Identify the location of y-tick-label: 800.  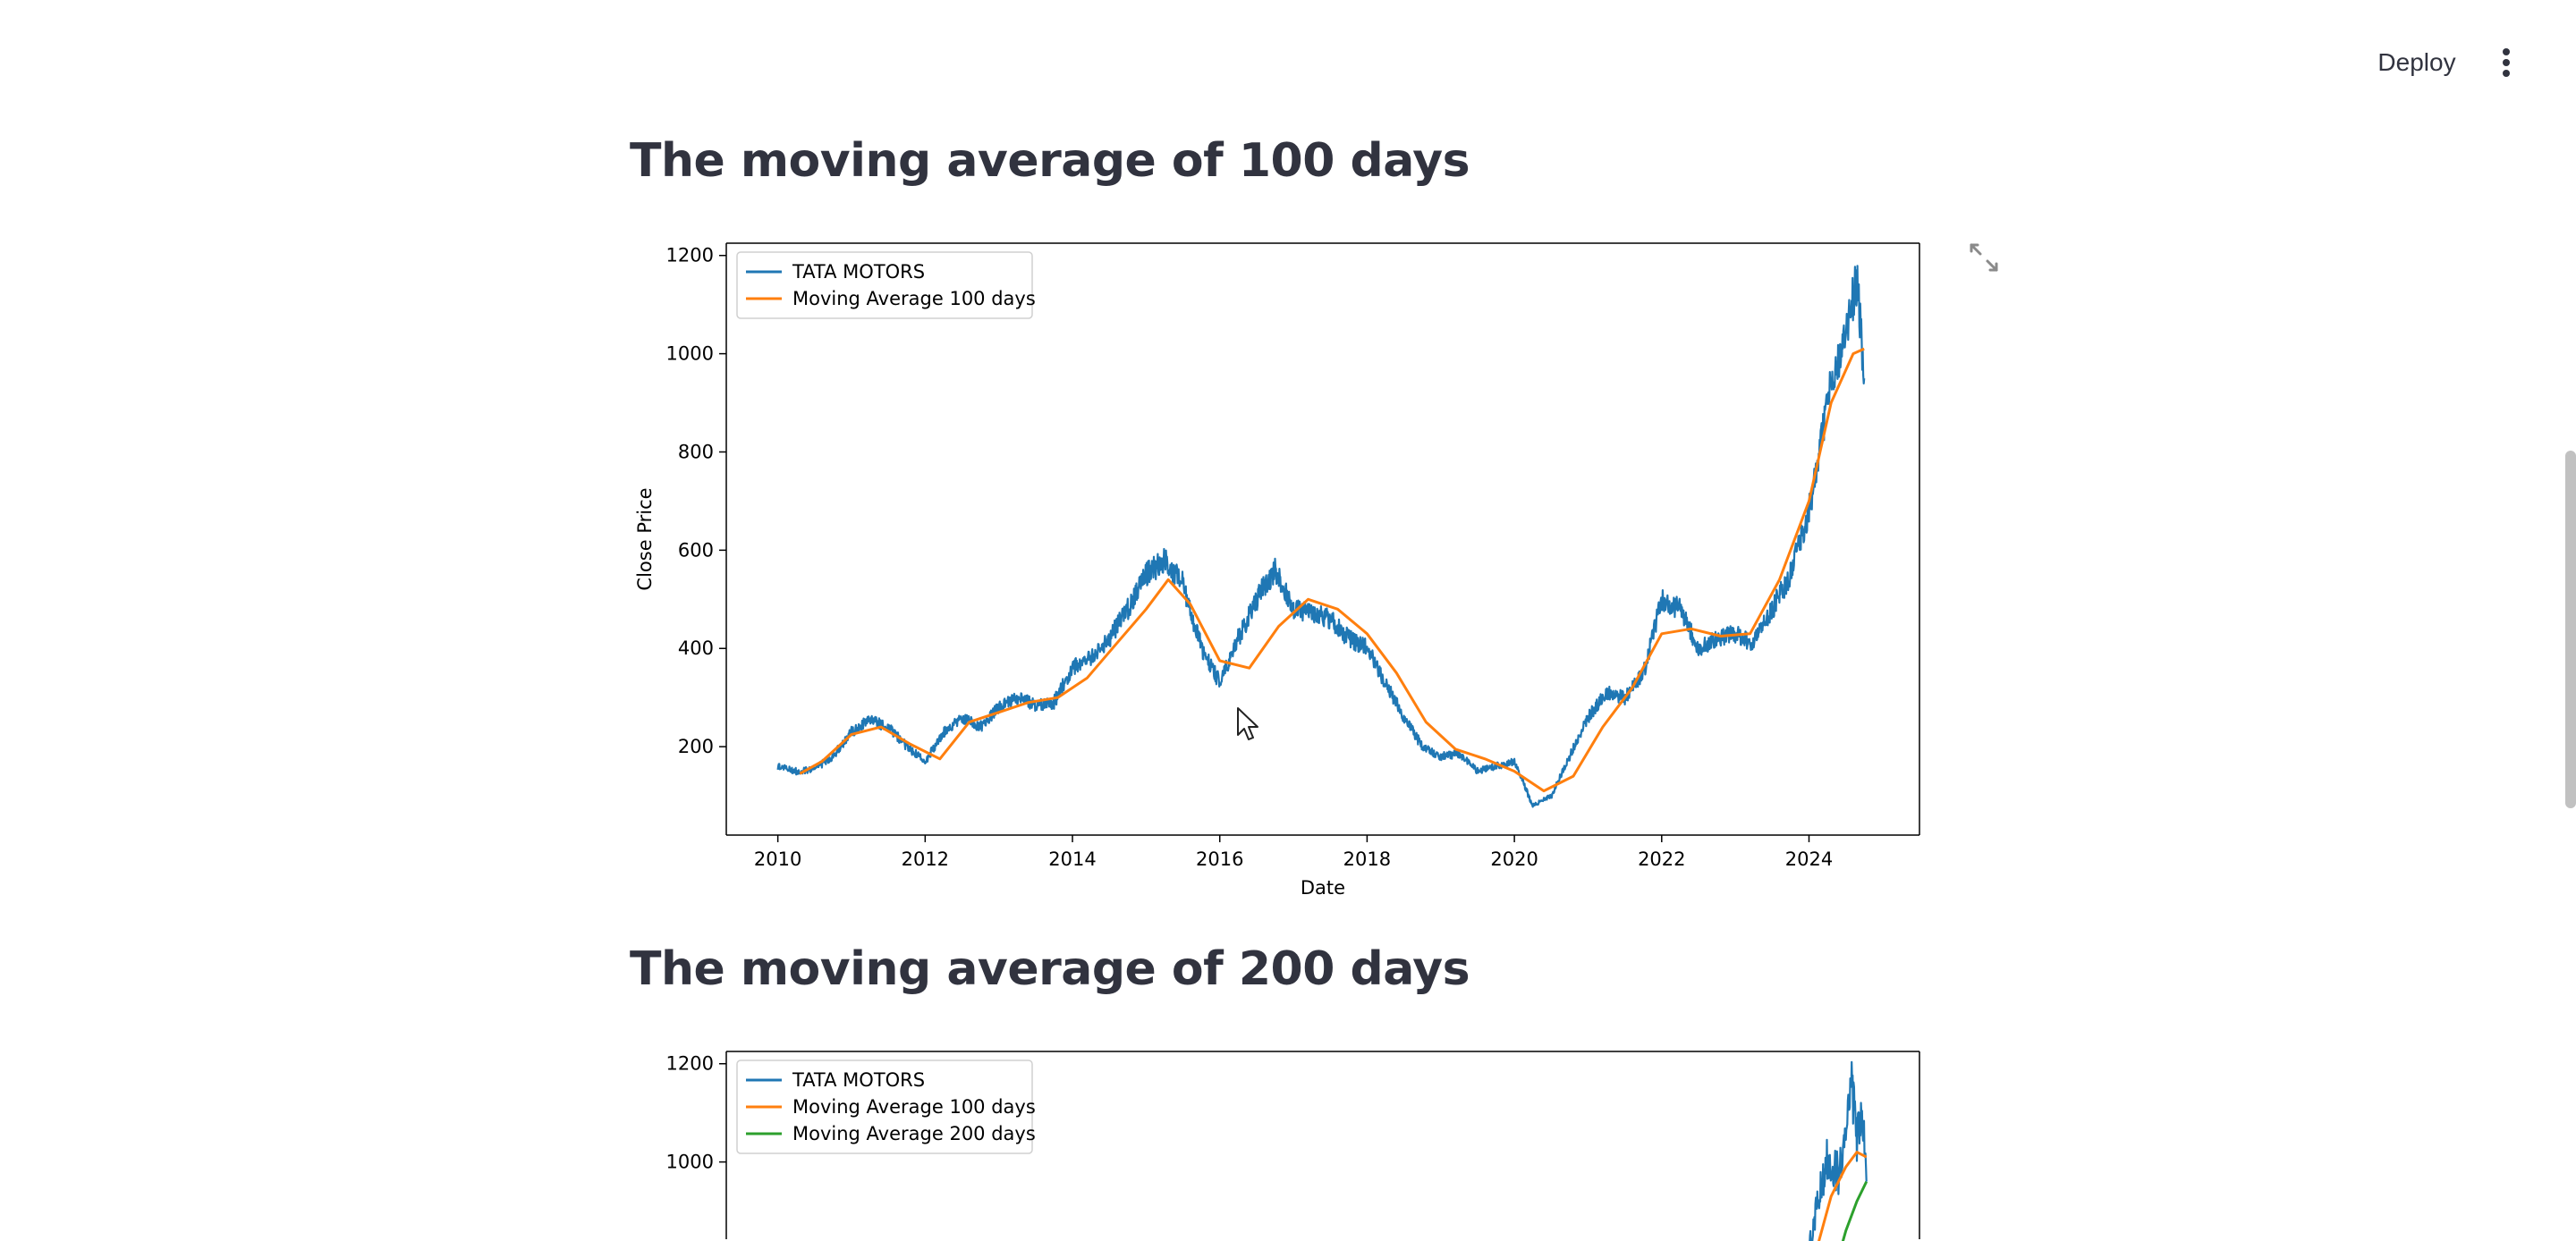
(696, 451).